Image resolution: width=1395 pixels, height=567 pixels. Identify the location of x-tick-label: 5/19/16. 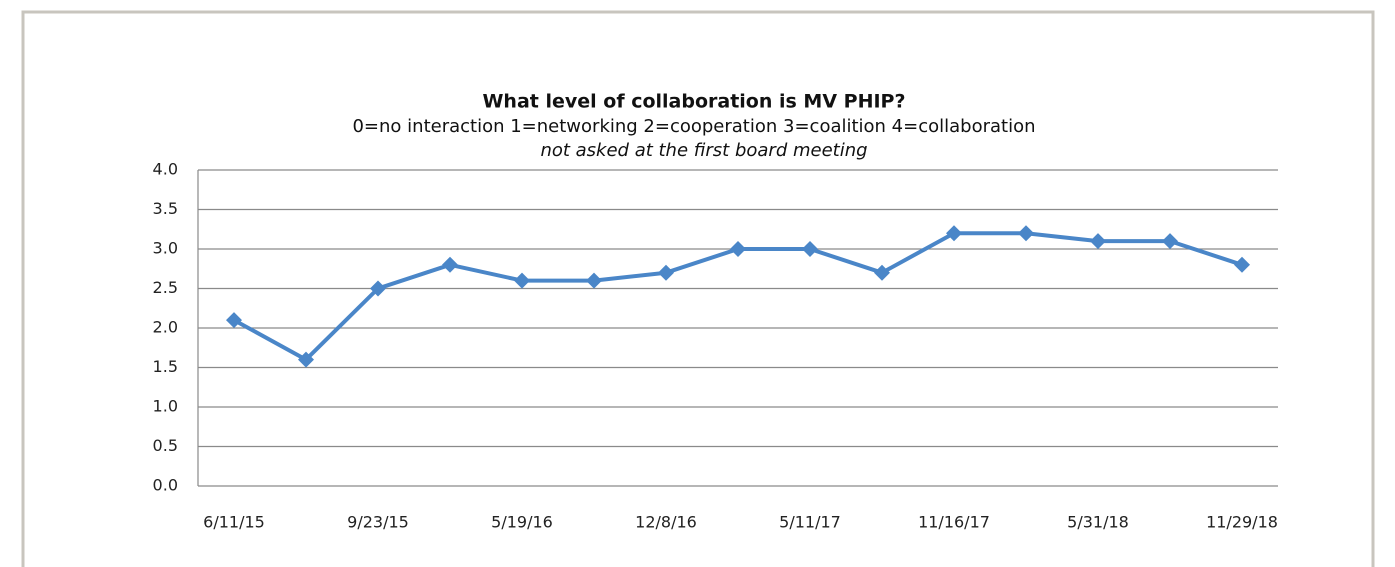
(522, 522).